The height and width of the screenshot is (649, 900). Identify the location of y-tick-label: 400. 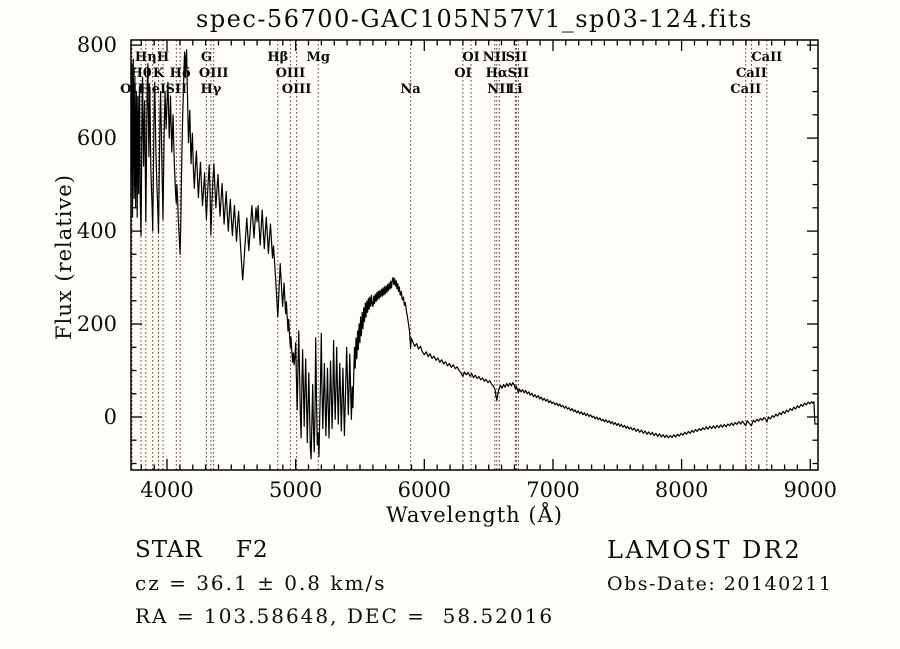
(96, 231).